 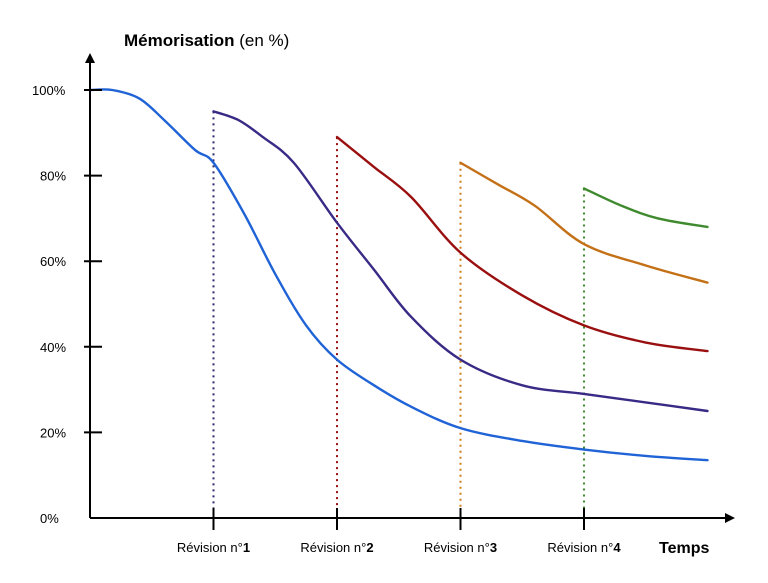 What do you see at coordinates (584, 547) in the screenshot?
I see `x-tick-label-revision-4: Révision n°4` at bounding box center [584, 547].